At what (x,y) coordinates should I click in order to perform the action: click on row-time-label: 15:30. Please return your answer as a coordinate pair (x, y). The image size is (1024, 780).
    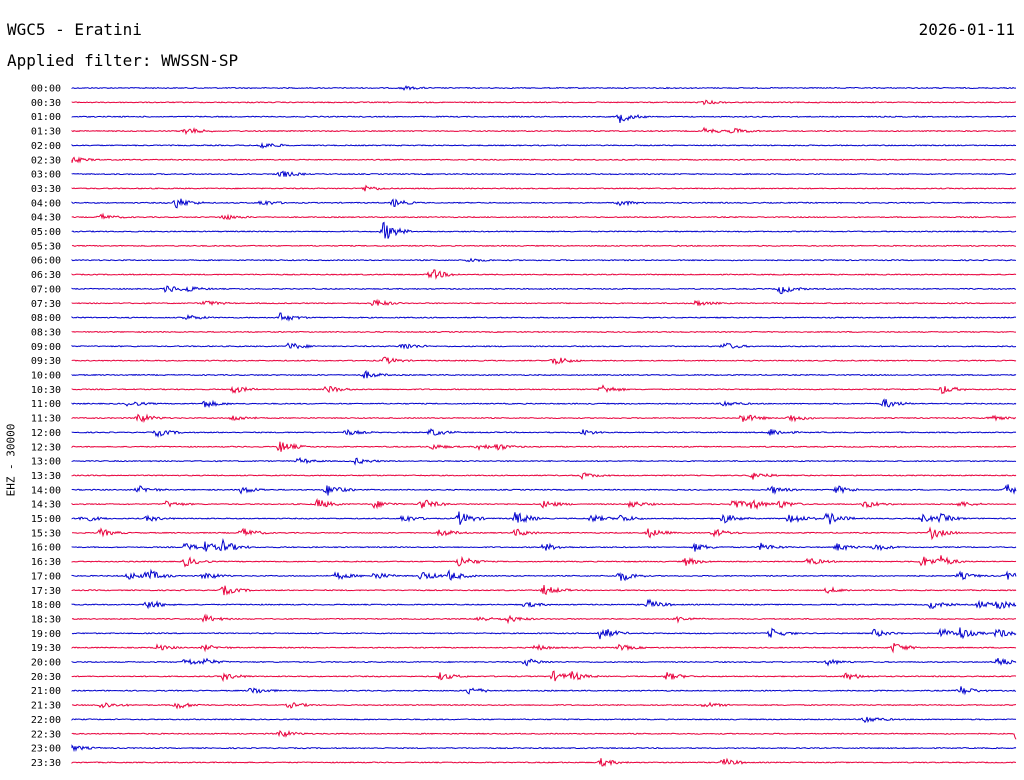
    Looking at the image, I should click on (46, 533).